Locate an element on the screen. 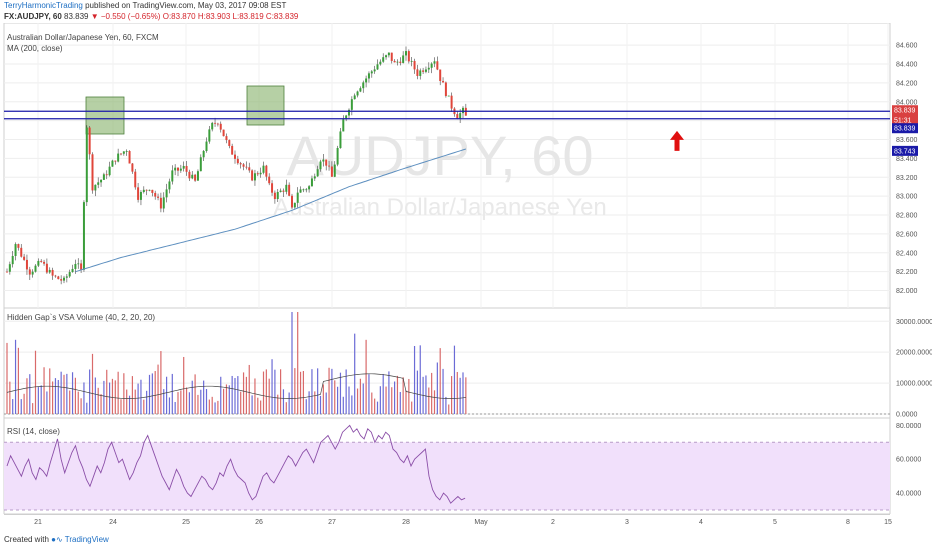  time-tick-label: 15 is located at coordinates (888, 522).